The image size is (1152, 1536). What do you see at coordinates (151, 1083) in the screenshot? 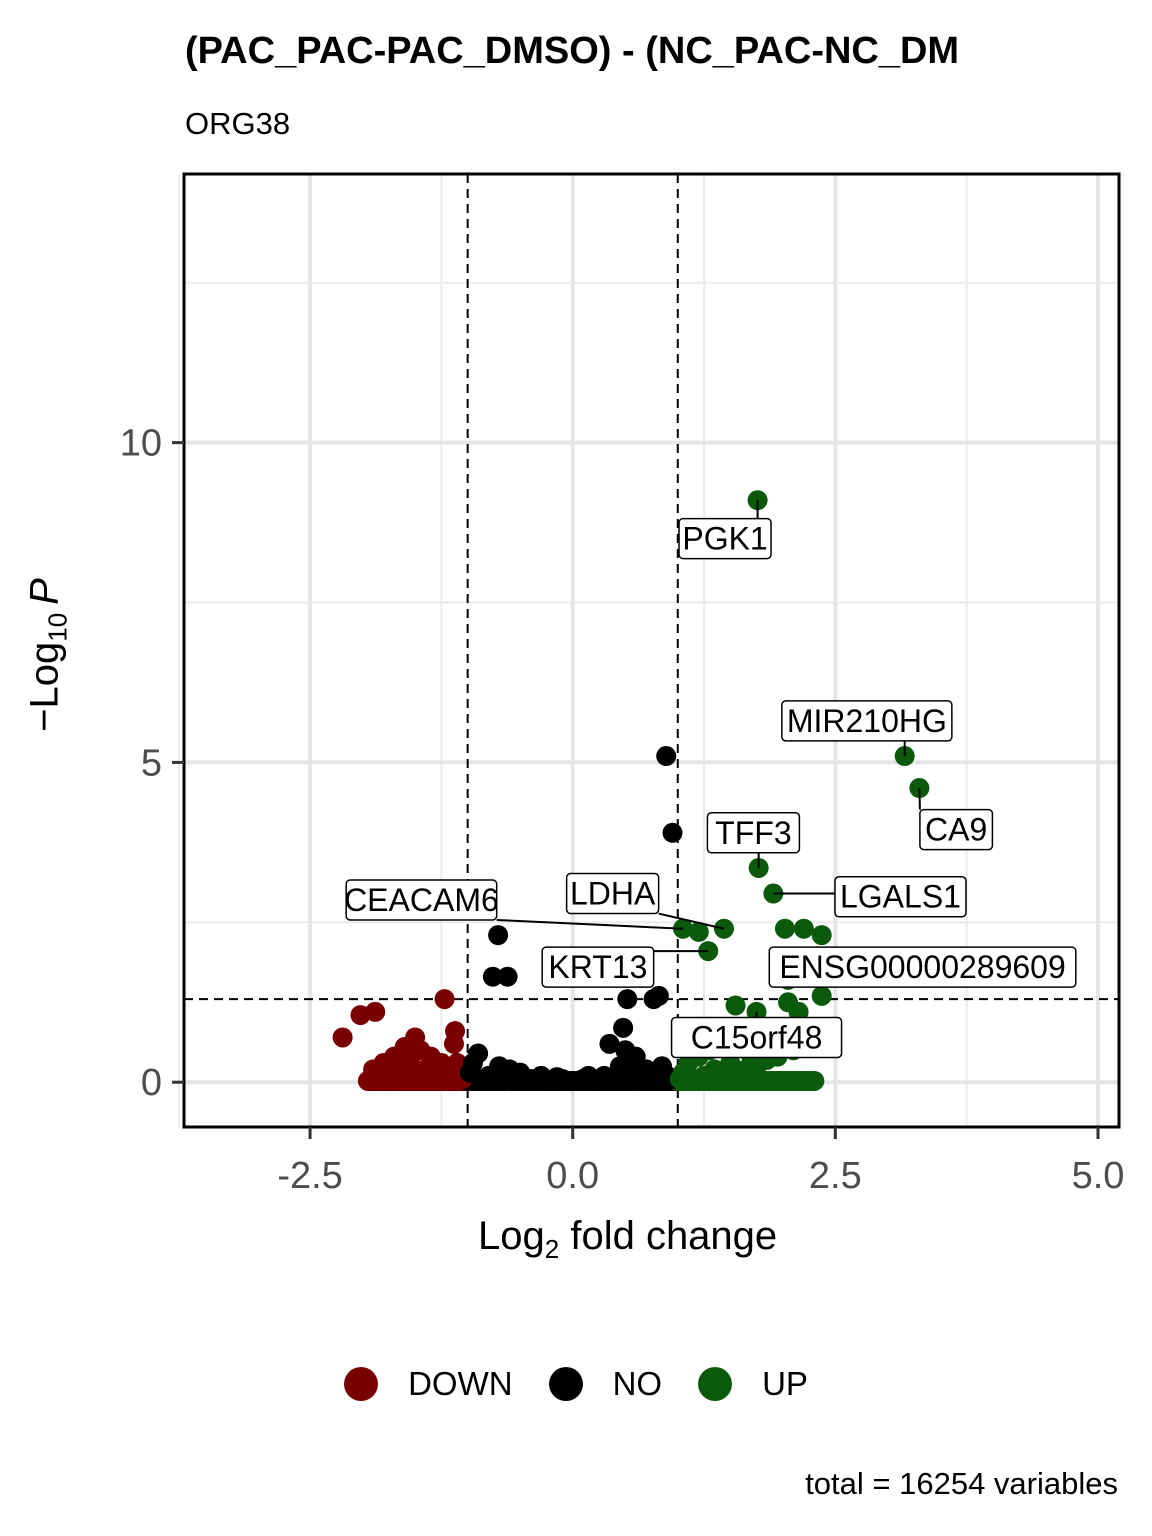
I see `y-tick-label: 0` at bounding box center [151, 1083].